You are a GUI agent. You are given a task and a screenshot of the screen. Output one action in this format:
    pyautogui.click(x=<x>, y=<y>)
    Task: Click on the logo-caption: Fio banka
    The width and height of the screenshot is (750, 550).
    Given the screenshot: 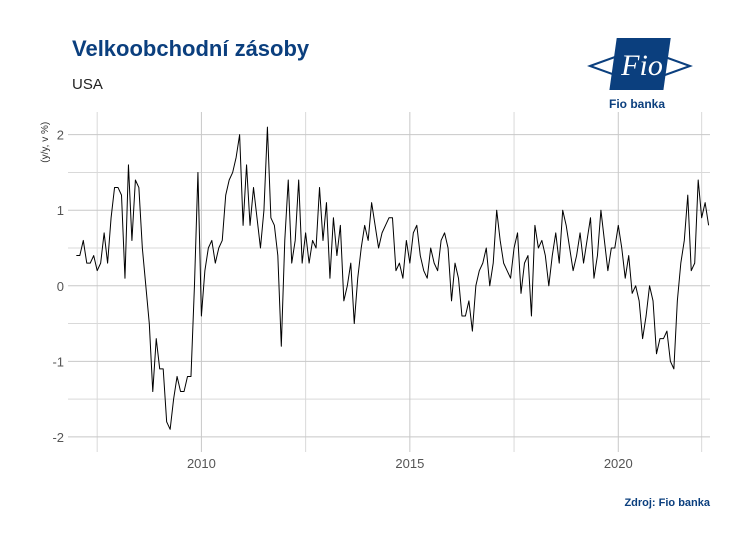 What is the action you would take?
    pyautogui.click(x=637, y=104)
    